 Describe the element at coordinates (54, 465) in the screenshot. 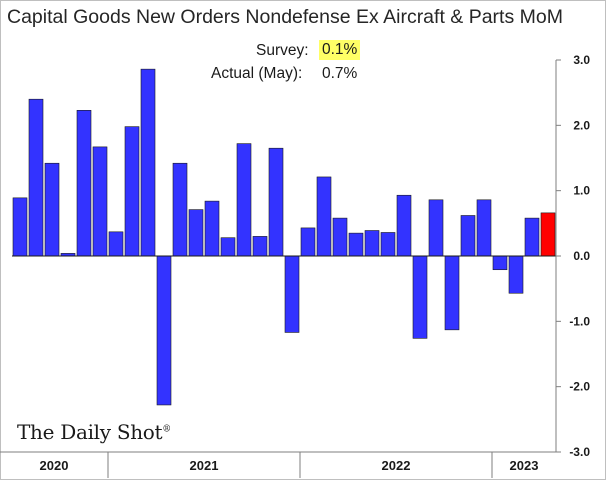

I see `year-label: 2020` at that location.